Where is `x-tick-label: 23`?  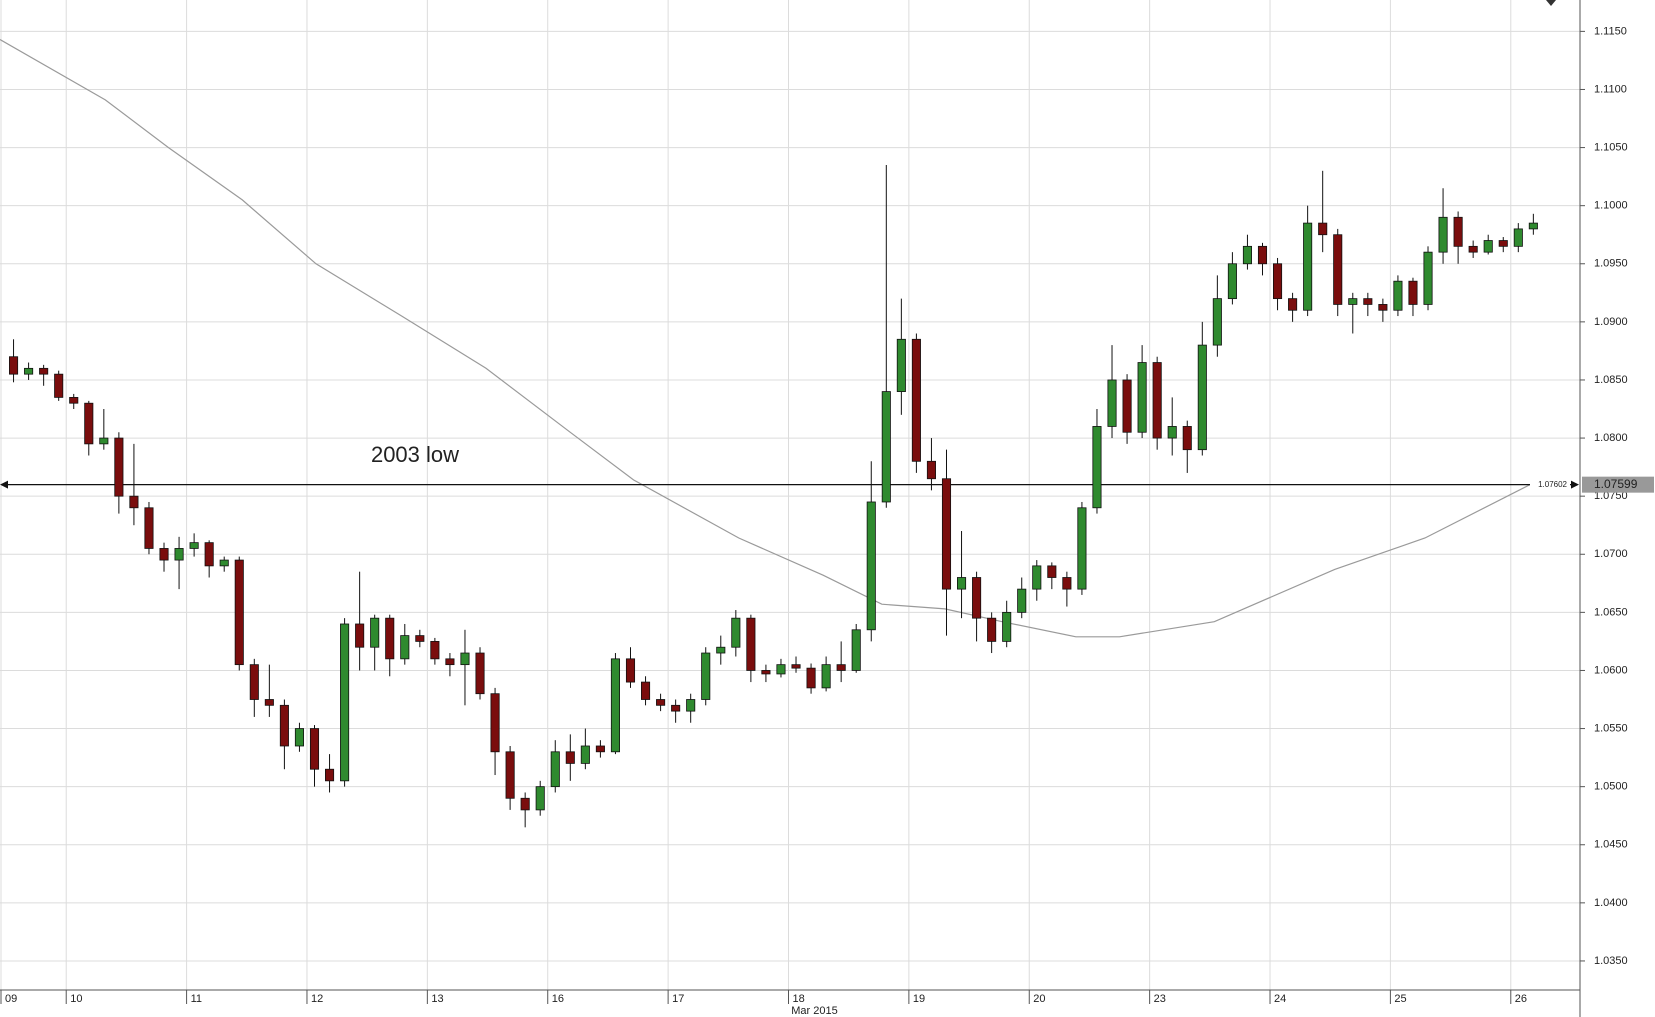 x-tick-label: 23 is located at coordinates (1160, 999).